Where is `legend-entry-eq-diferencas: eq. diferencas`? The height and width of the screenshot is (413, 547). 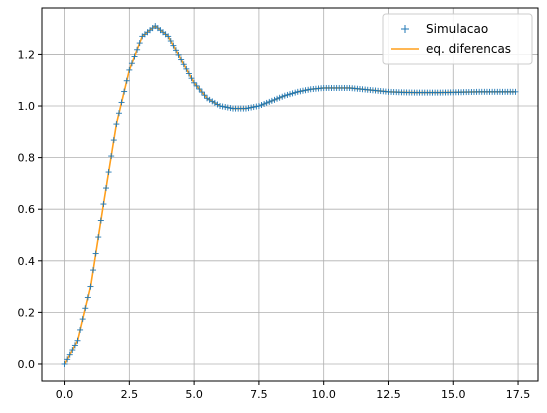 legend-entry-eq-diferencas: eq. diferencas is located at coordinates (451, 49).